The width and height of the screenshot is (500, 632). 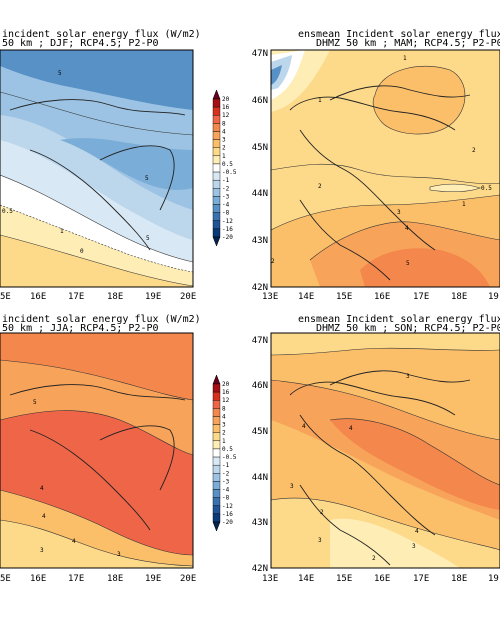 What do you see at coordinates (227, 506) in the screenshot?
I see `colorbar-tick-label: -12` at bounding box center [227, 506].